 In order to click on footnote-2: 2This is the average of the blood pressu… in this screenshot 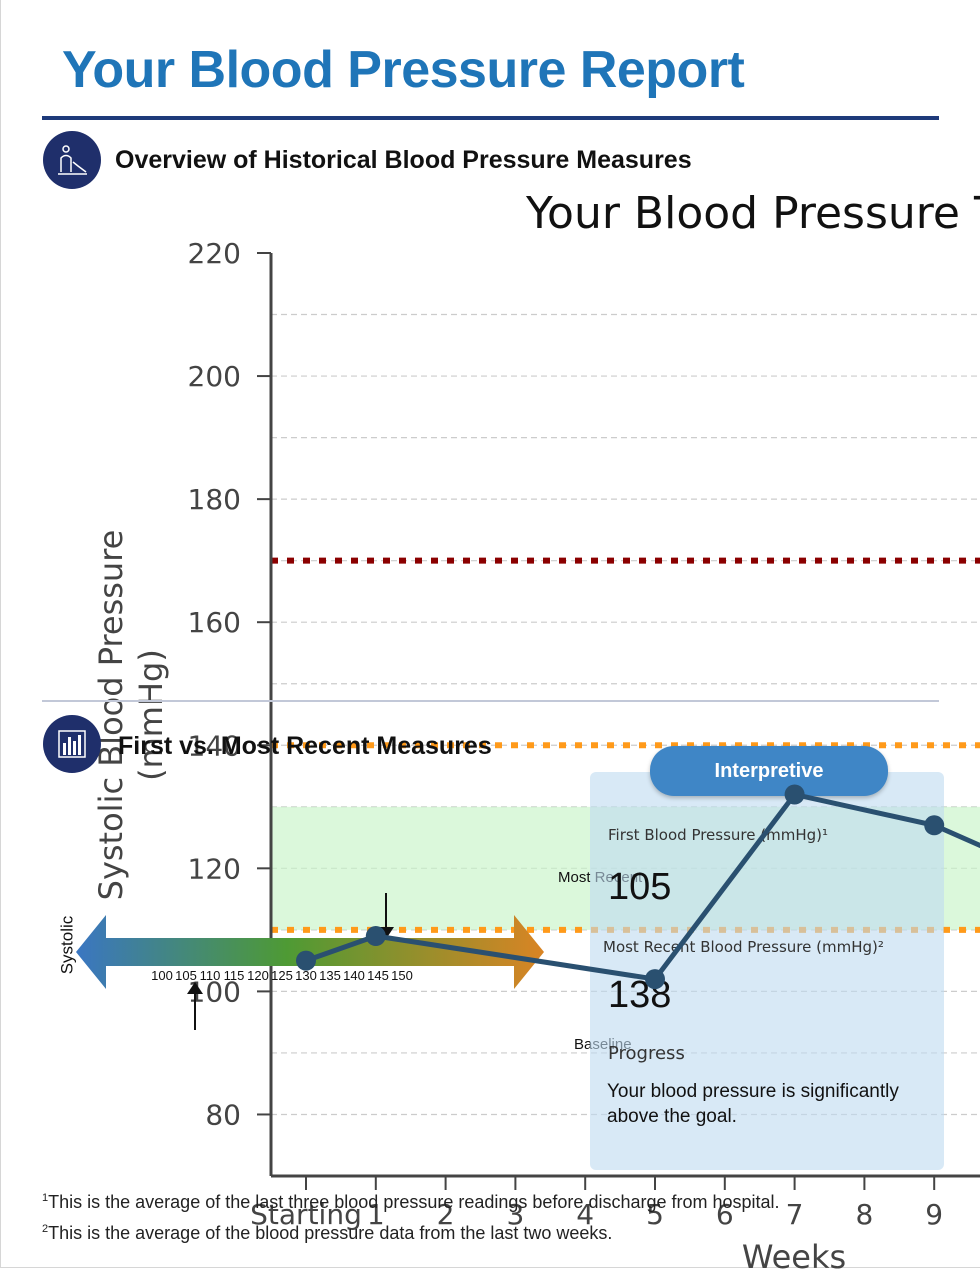, I will do `click(327, 1233)`.